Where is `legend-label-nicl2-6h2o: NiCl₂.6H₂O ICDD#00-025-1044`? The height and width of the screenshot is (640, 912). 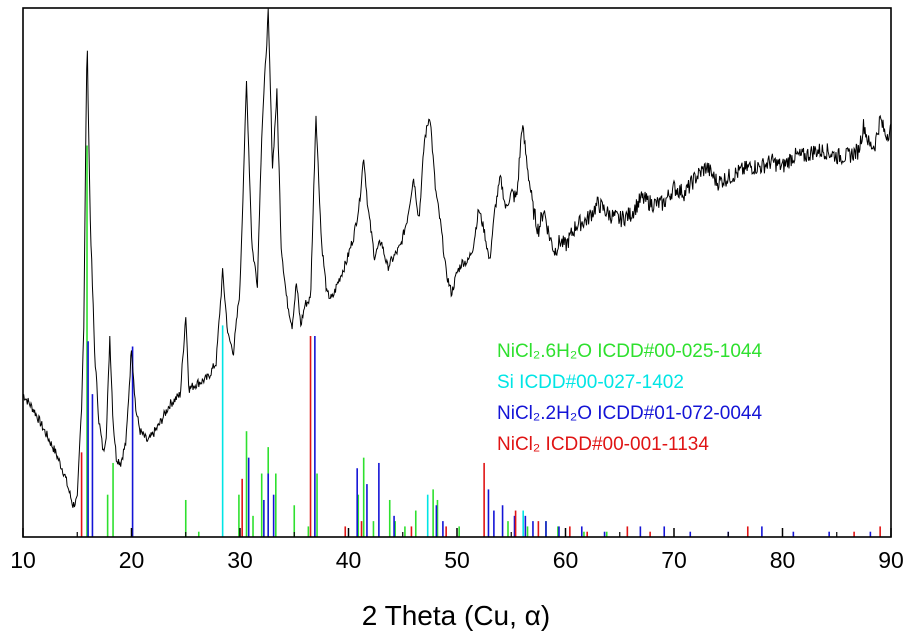 legend-label-nicl2-6h2o: NiCl₂.6H₂O ICDD#00-025-1044 is located at coordinates (630, 351).